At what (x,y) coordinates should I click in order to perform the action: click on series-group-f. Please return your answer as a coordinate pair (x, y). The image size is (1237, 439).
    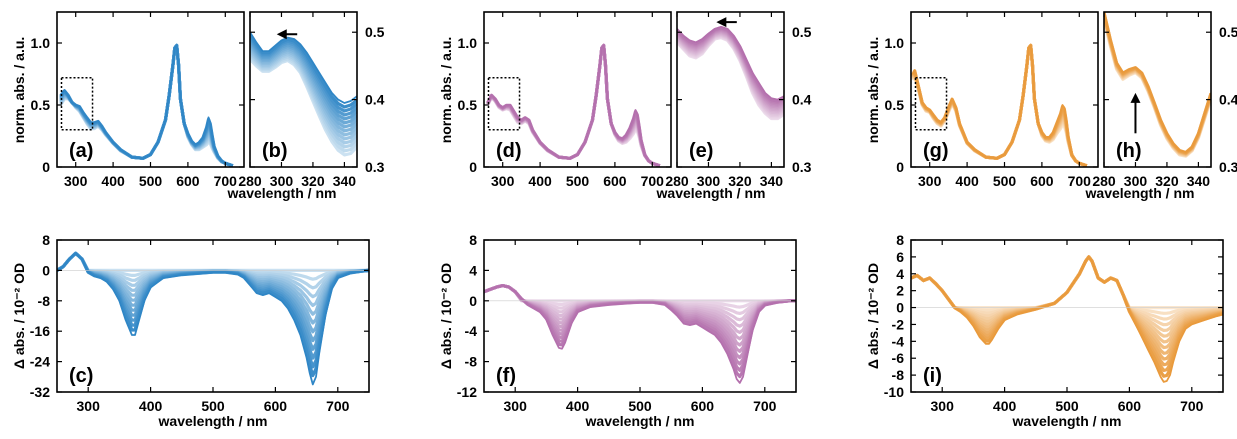
    Looking at the image, I should click on (640, 334).